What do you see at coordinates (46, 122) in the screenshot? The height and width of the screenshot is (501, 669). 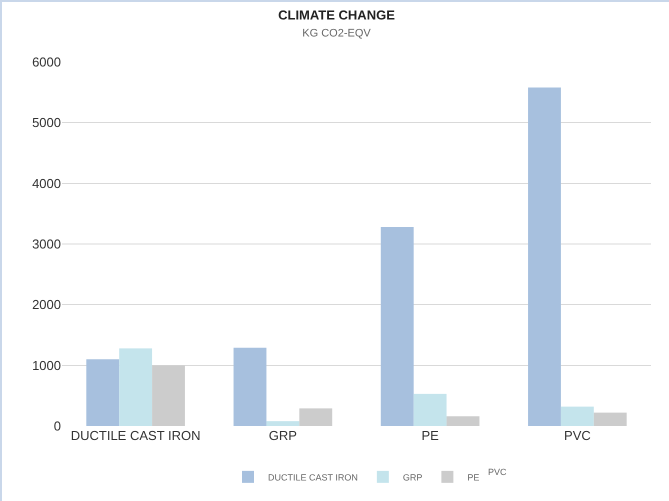 I see `y-tick-label: 5000` at bounding box center [46, 122].